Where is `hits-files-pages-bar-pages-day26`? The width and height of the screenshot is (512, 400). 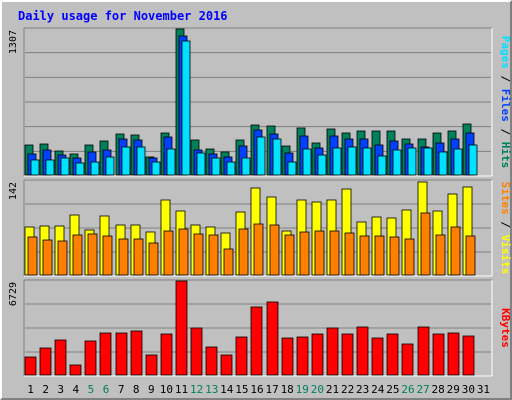
hits-files-pages-bar-pages-day26 is located at coordinates (412, 161).